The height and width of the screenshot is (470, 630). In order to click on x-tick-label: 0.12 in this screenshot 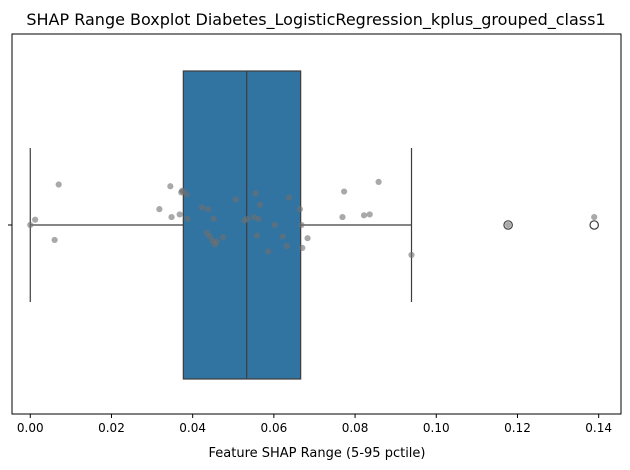, I will do `click(517, 428)`.